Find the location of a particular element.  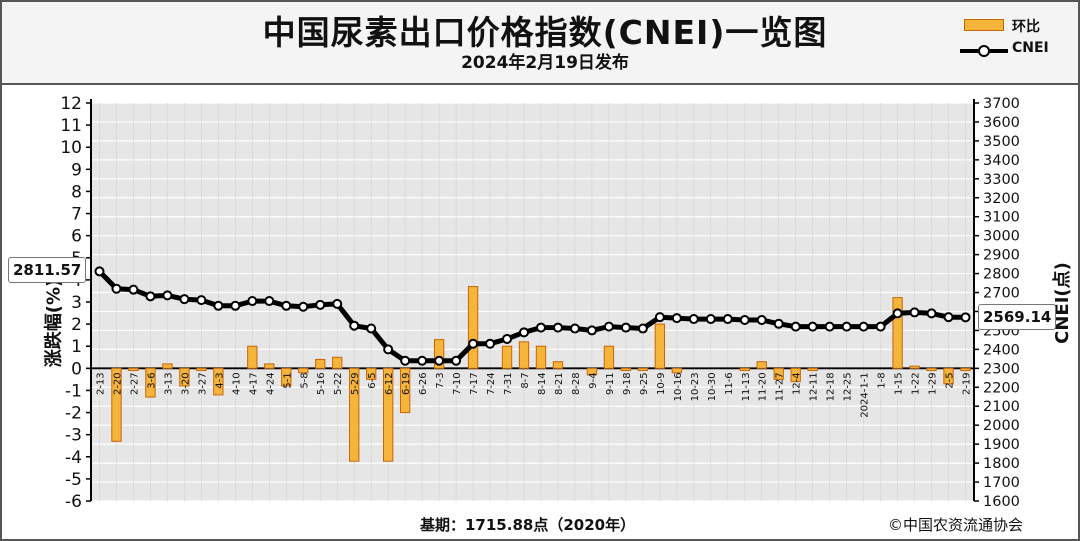

x-tick-label: 2-19 is located at coordinates (967, 383).